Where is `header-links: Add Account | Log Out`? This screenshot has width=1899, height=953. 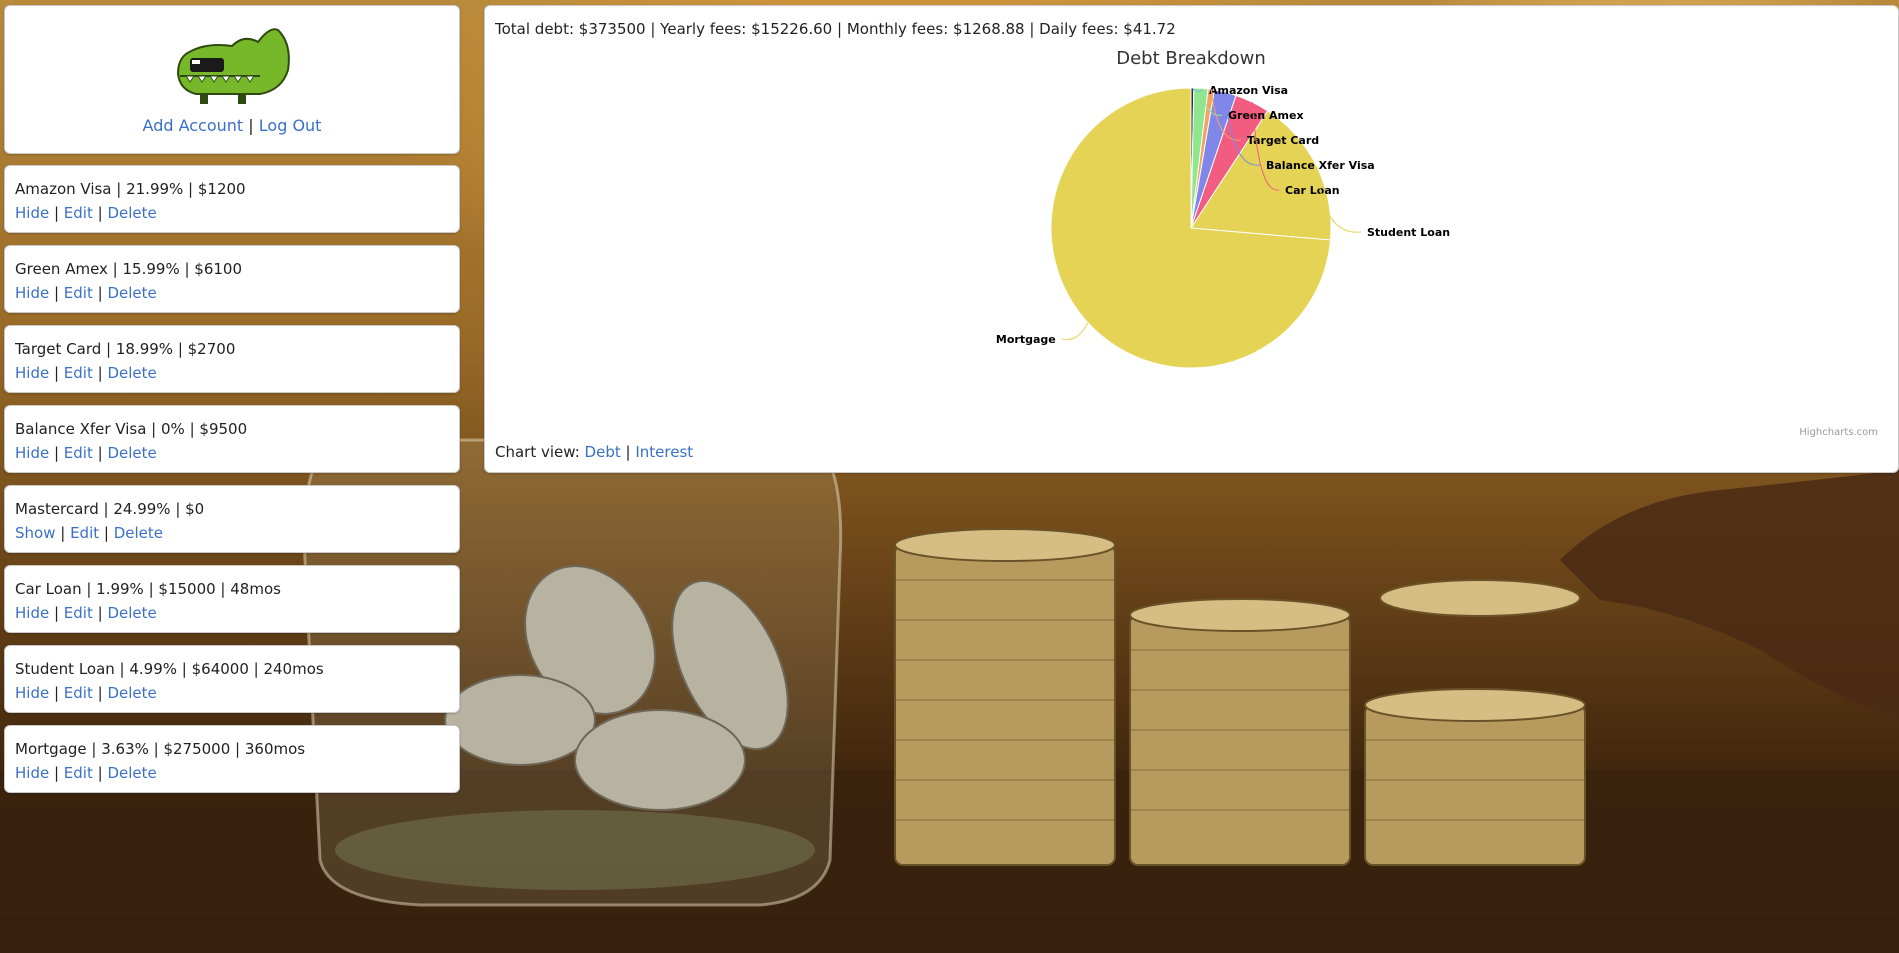
header-links: Add Account | Log Out is located at coordinates (232, 125).